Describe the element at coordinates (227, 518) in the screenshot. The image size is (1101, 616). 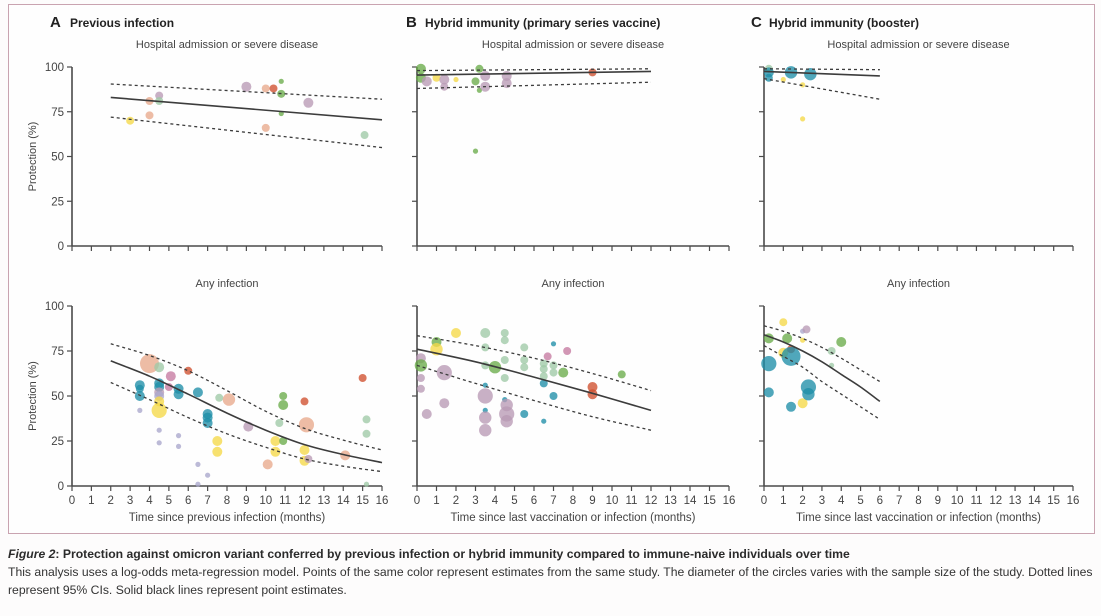
I see `x-axis-label: Time since previous infection (months)` at that location.